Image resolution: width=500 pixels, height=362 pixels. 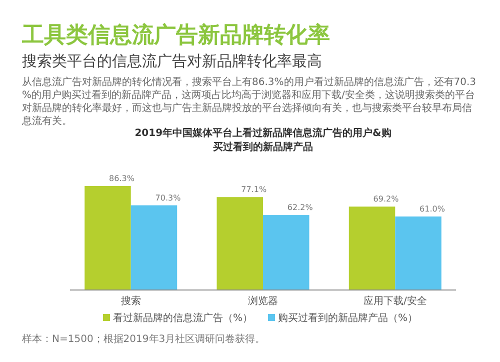 What do you see at coordinates (175, 35) in the screenshot?
I see `text: 工具类信息流广告新品牌转化率` at bounding box center [175, 35].